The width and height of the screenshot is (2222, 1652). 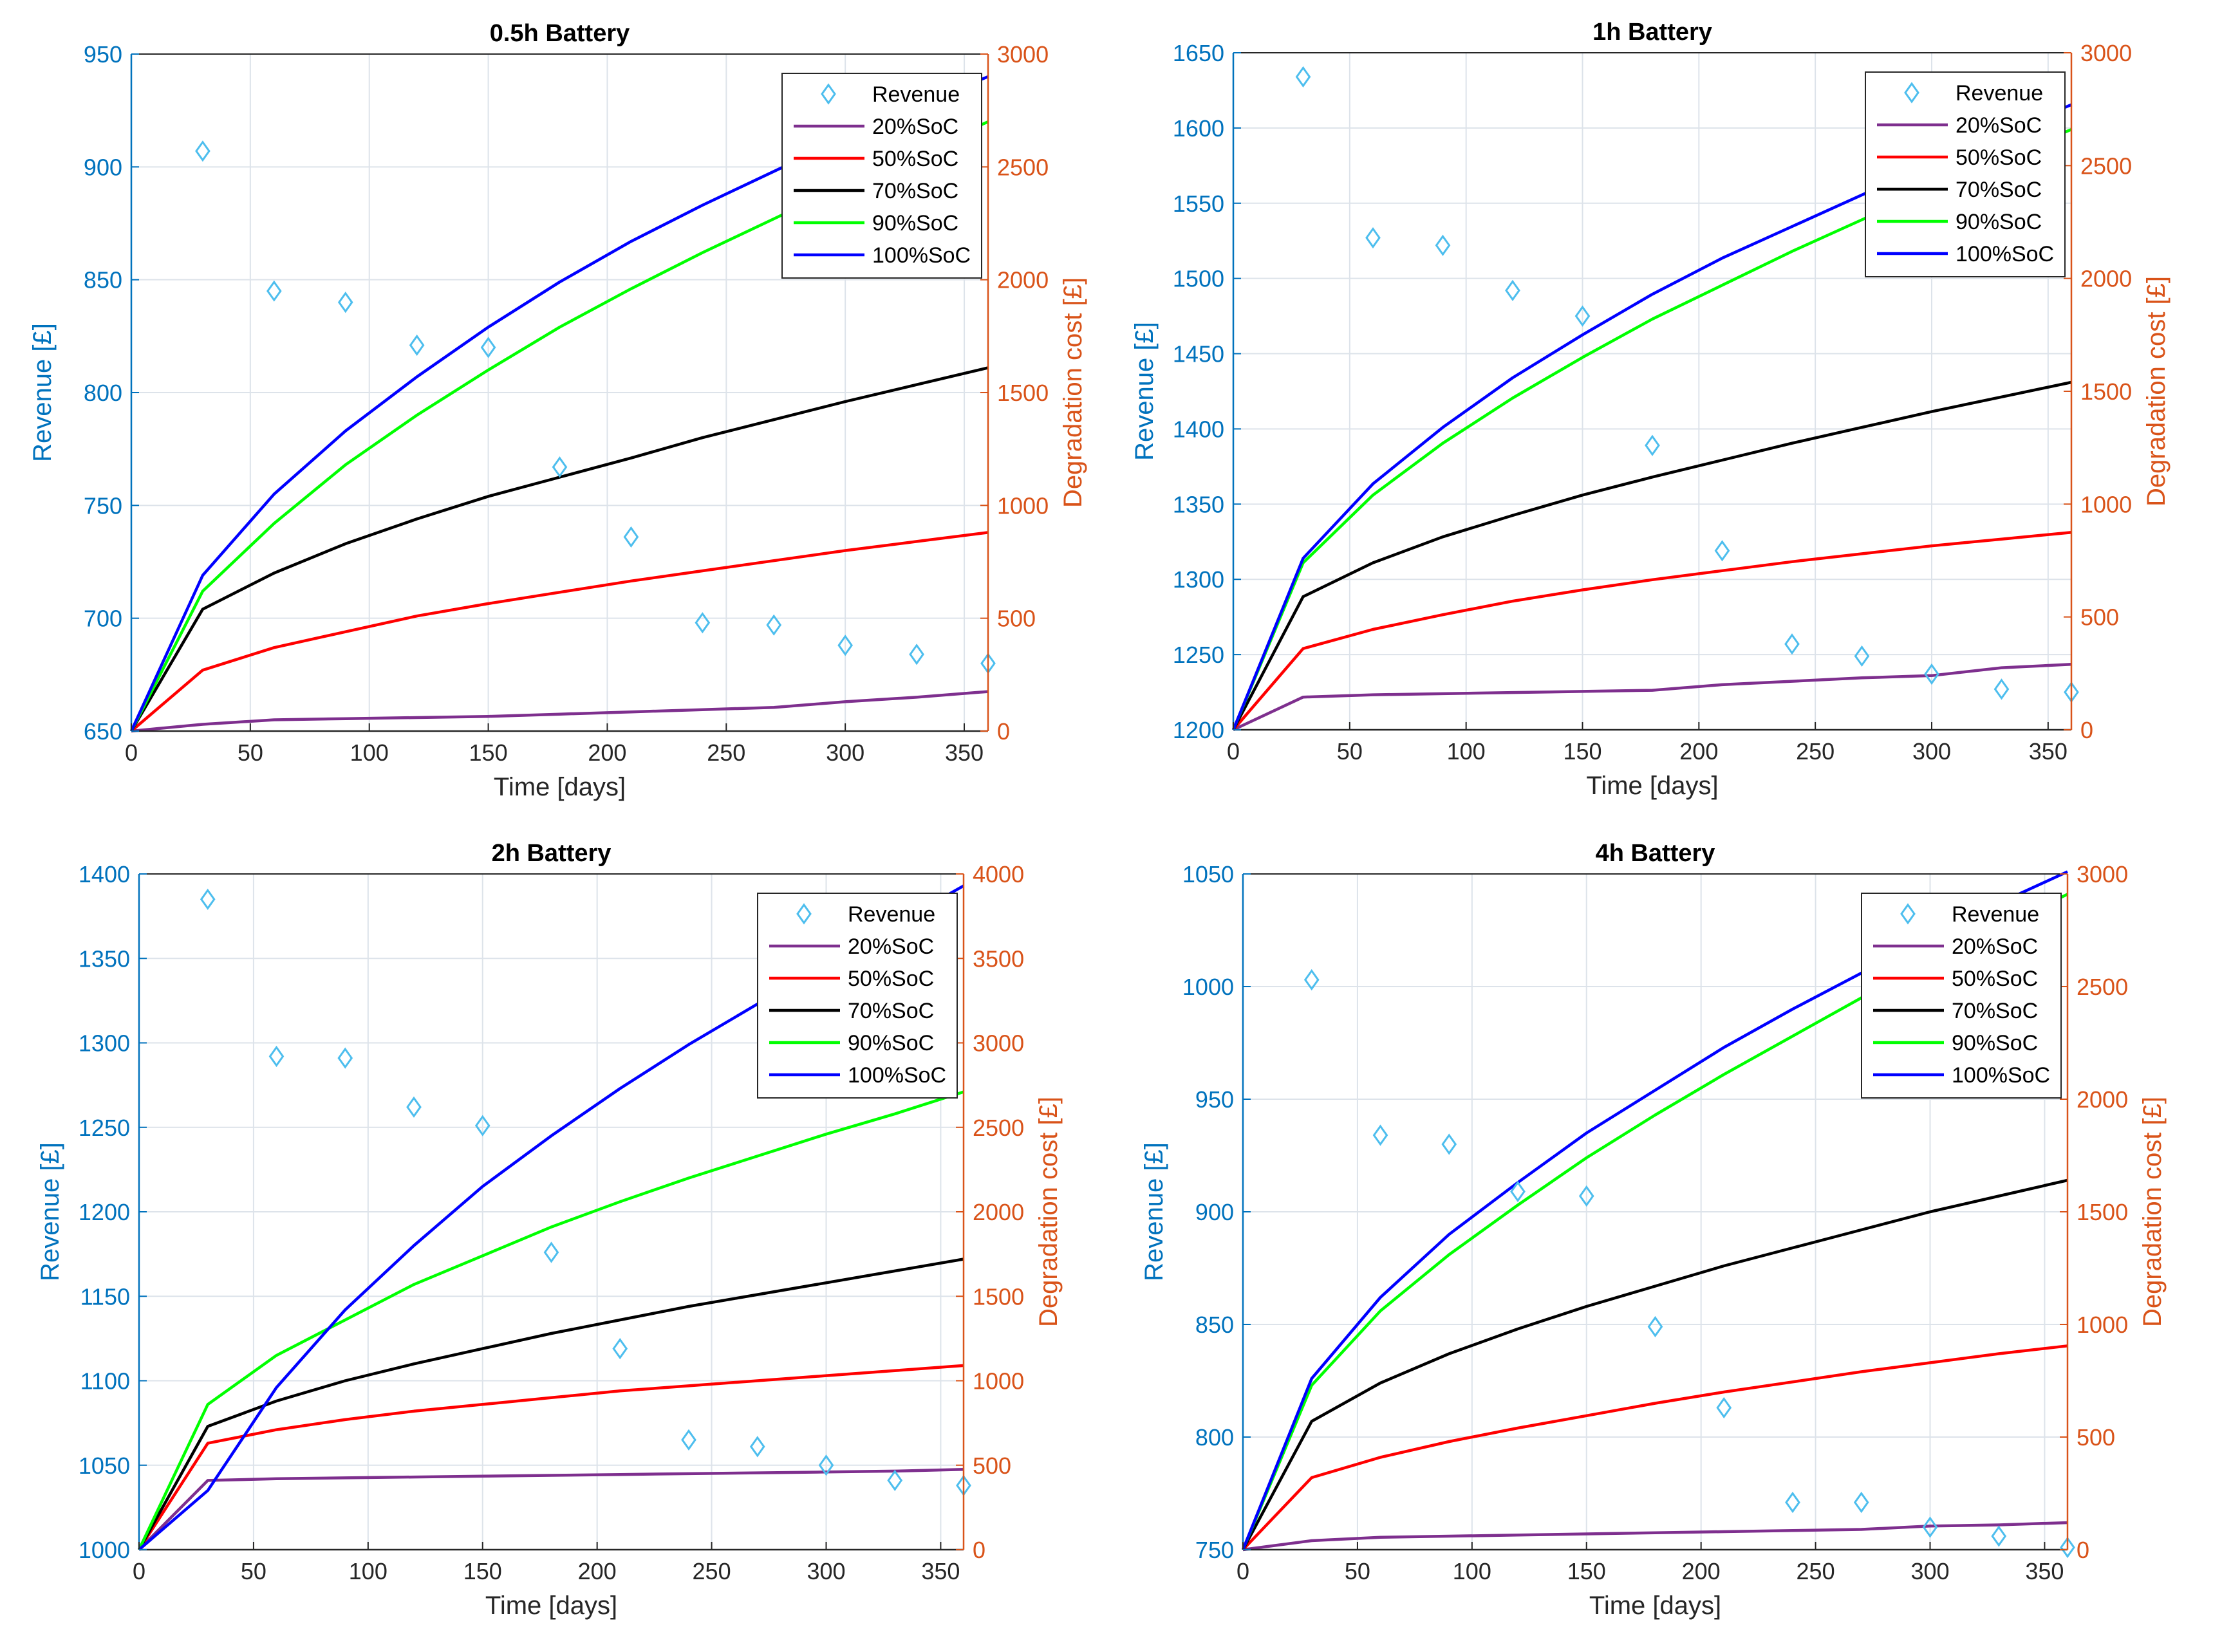 I want to click on series-line-50pctSoC, so click(x=1655, y=1447).